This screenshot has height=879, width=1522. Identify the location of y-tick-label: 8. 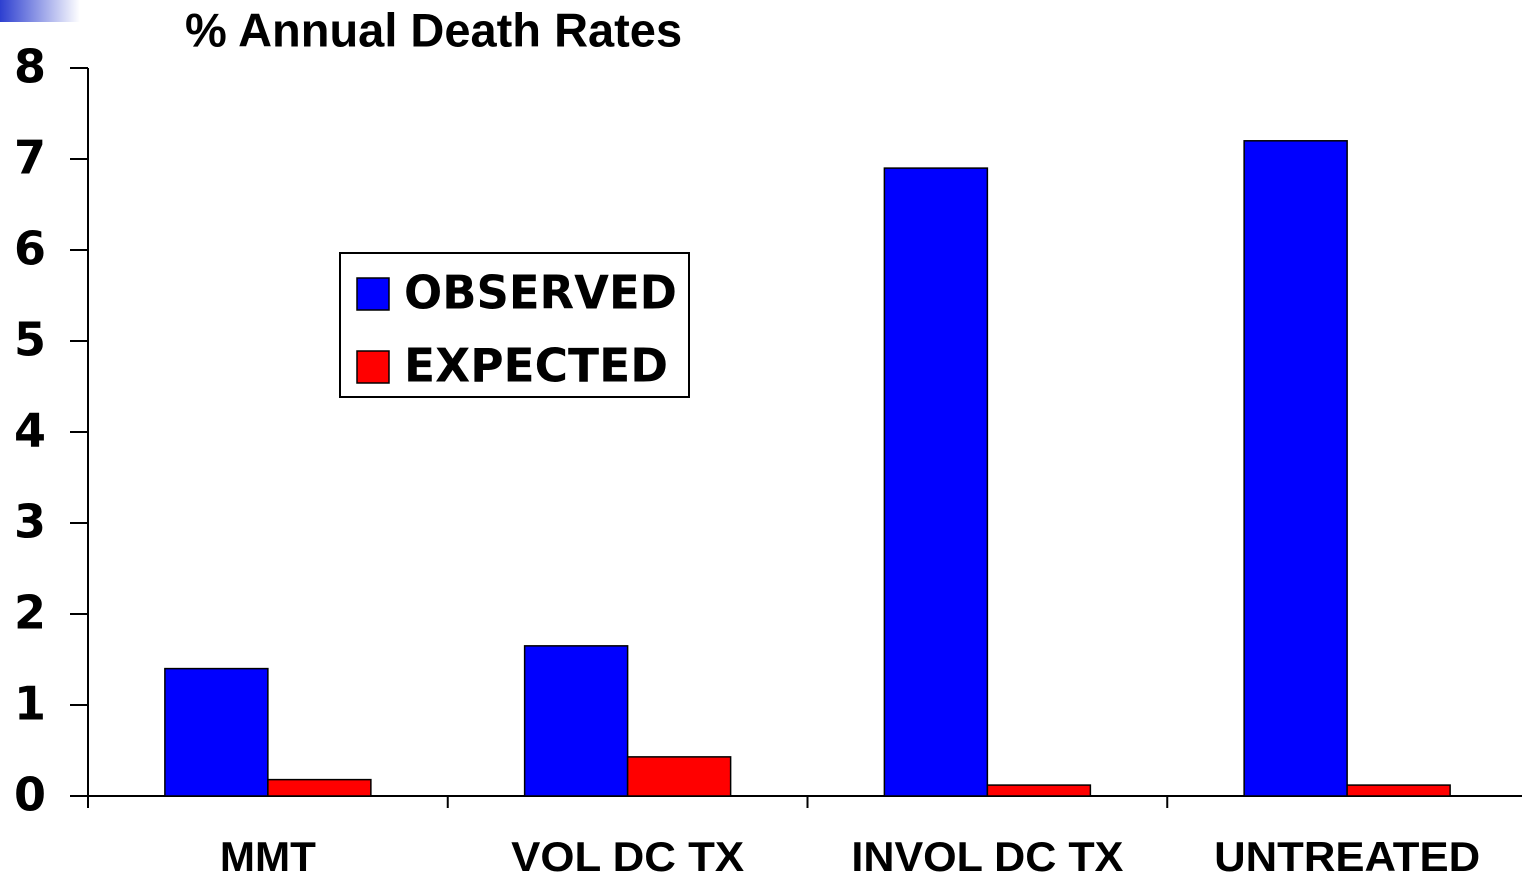
(30, 67).